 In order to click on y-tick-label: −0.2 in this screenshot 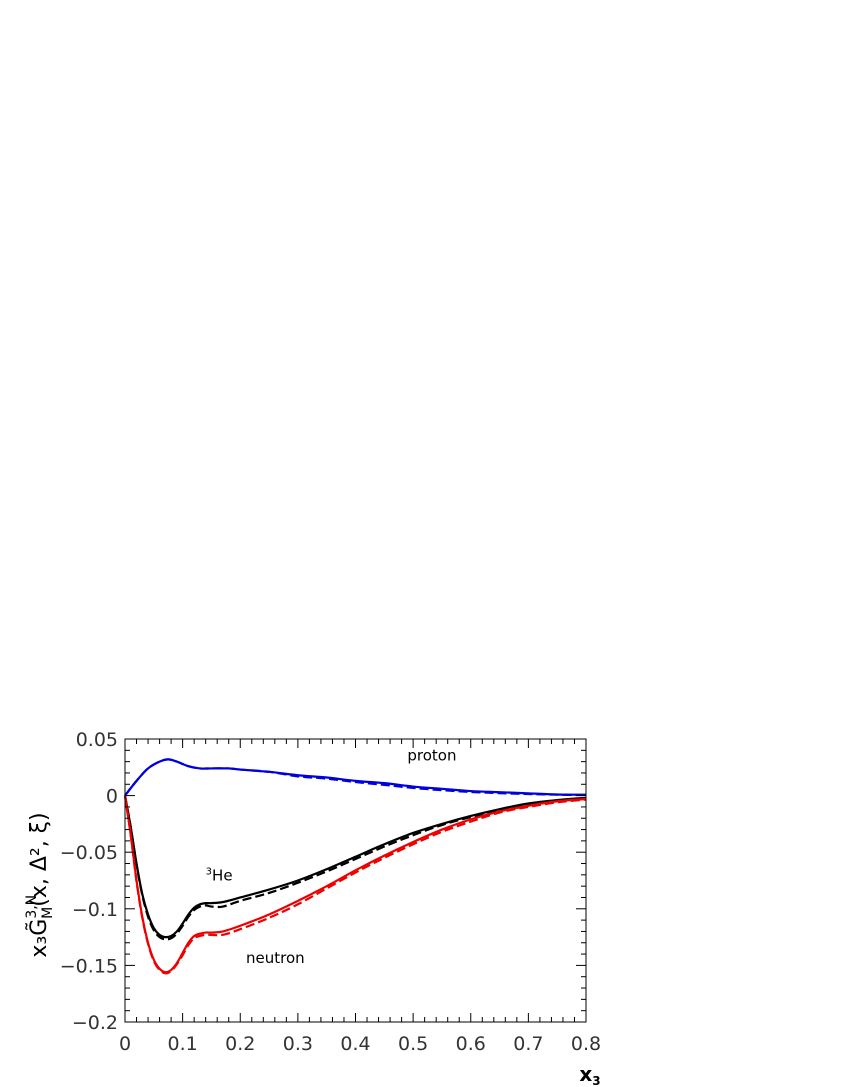, I will do `click(95, 1023)`.